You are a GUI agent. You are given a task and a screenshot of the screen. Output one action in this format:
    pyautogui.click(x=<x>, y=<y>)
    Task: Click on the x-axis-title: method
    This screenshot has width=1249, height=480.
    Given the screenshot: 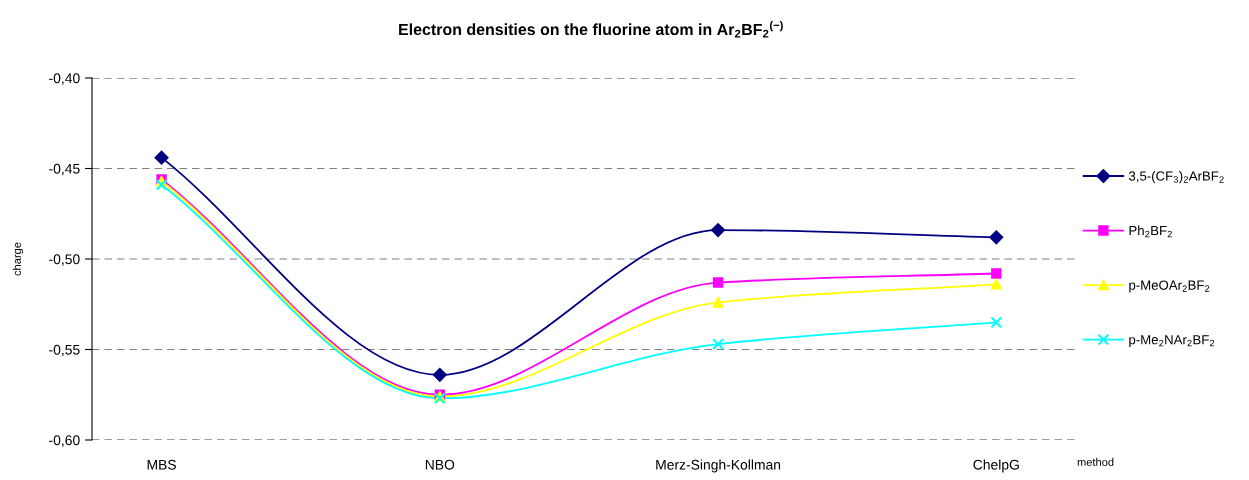 What is the action you would take?
    pyautogui.click(x=1095, y=461)
    